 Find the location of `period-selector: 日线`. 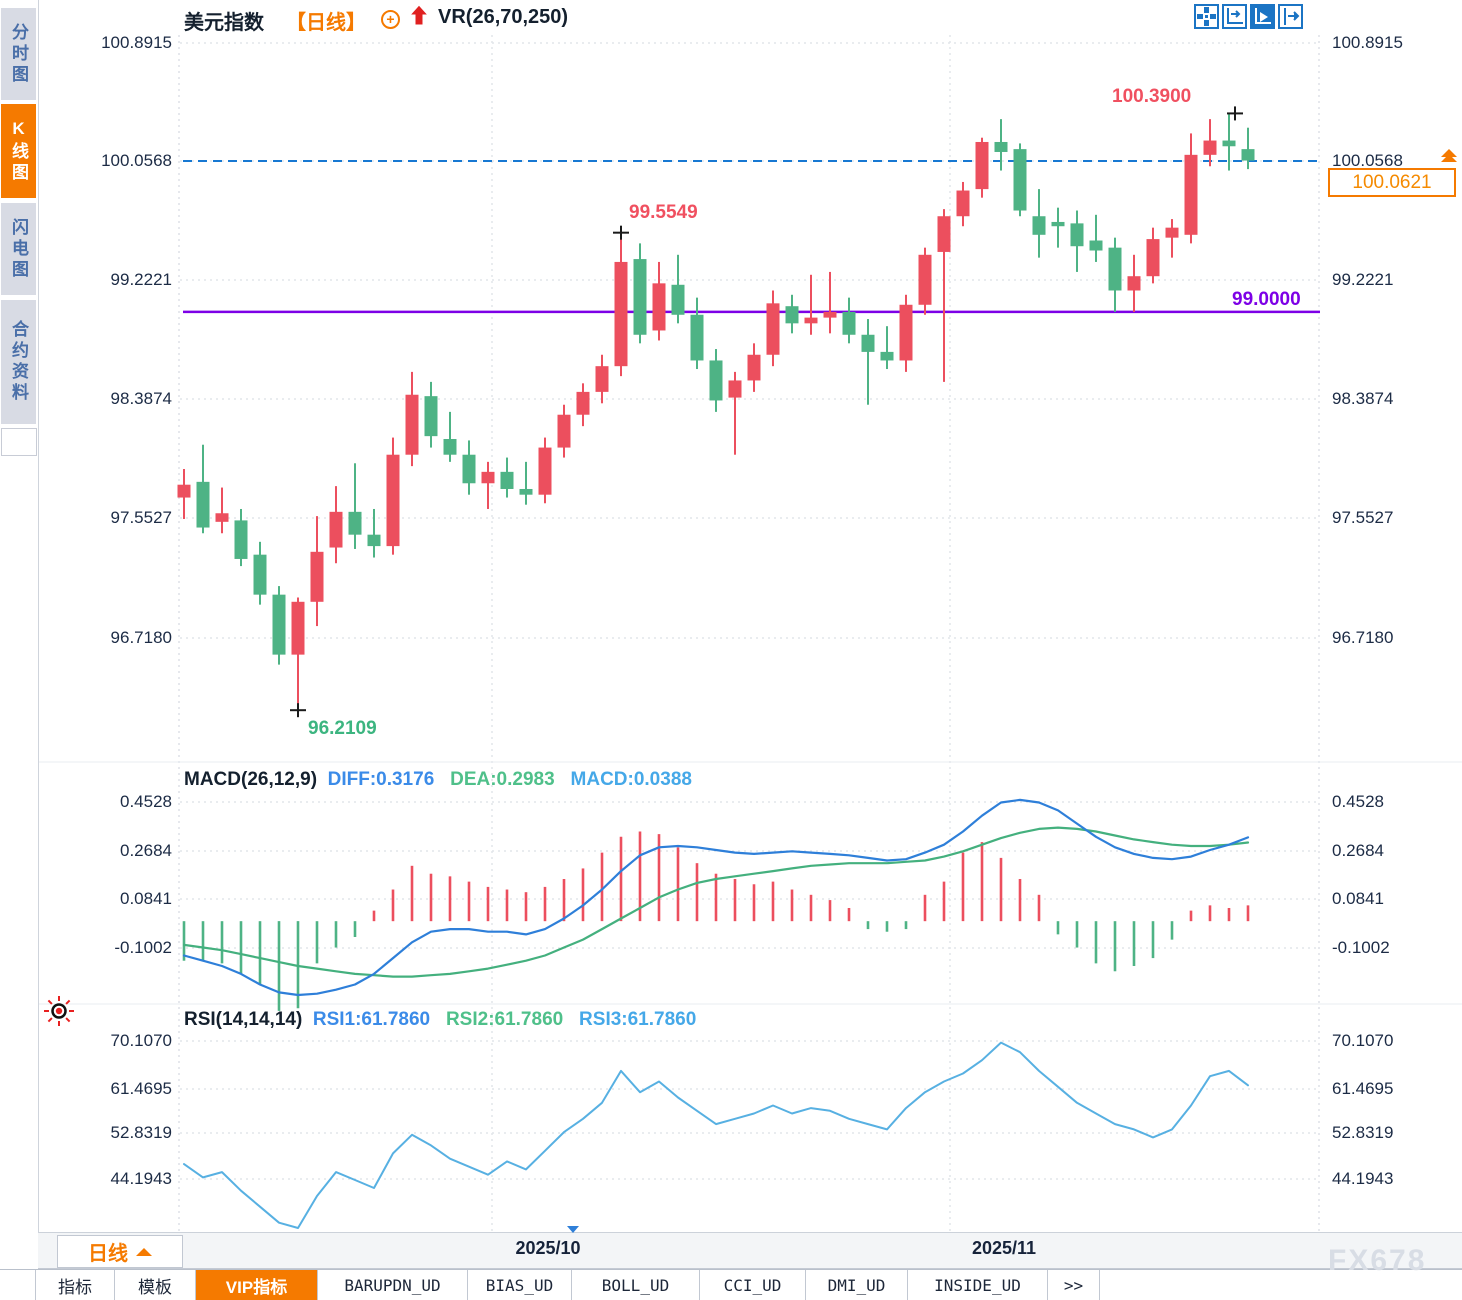

period-selector: 日线 is located at coordinates (120, 1251).